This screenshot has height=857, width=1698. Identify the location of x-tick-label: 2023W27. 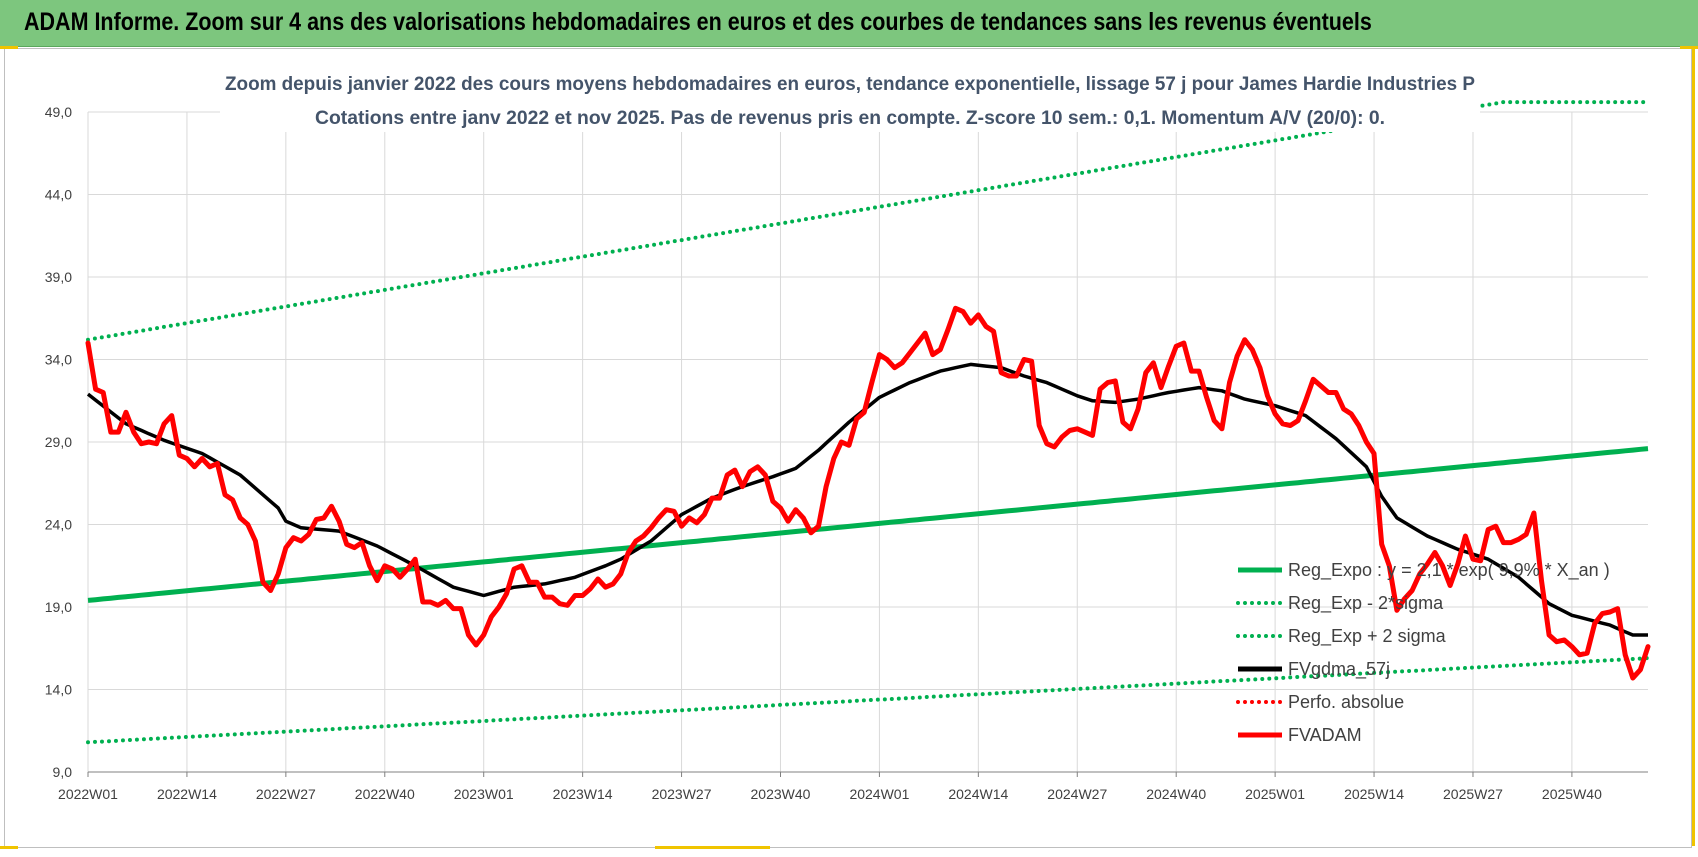
(682, 794).